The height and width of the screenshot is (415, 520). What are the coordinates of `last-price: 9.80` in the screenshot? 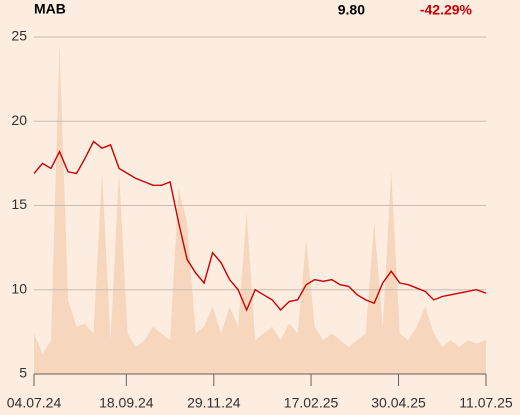 It's located at (351, 10).